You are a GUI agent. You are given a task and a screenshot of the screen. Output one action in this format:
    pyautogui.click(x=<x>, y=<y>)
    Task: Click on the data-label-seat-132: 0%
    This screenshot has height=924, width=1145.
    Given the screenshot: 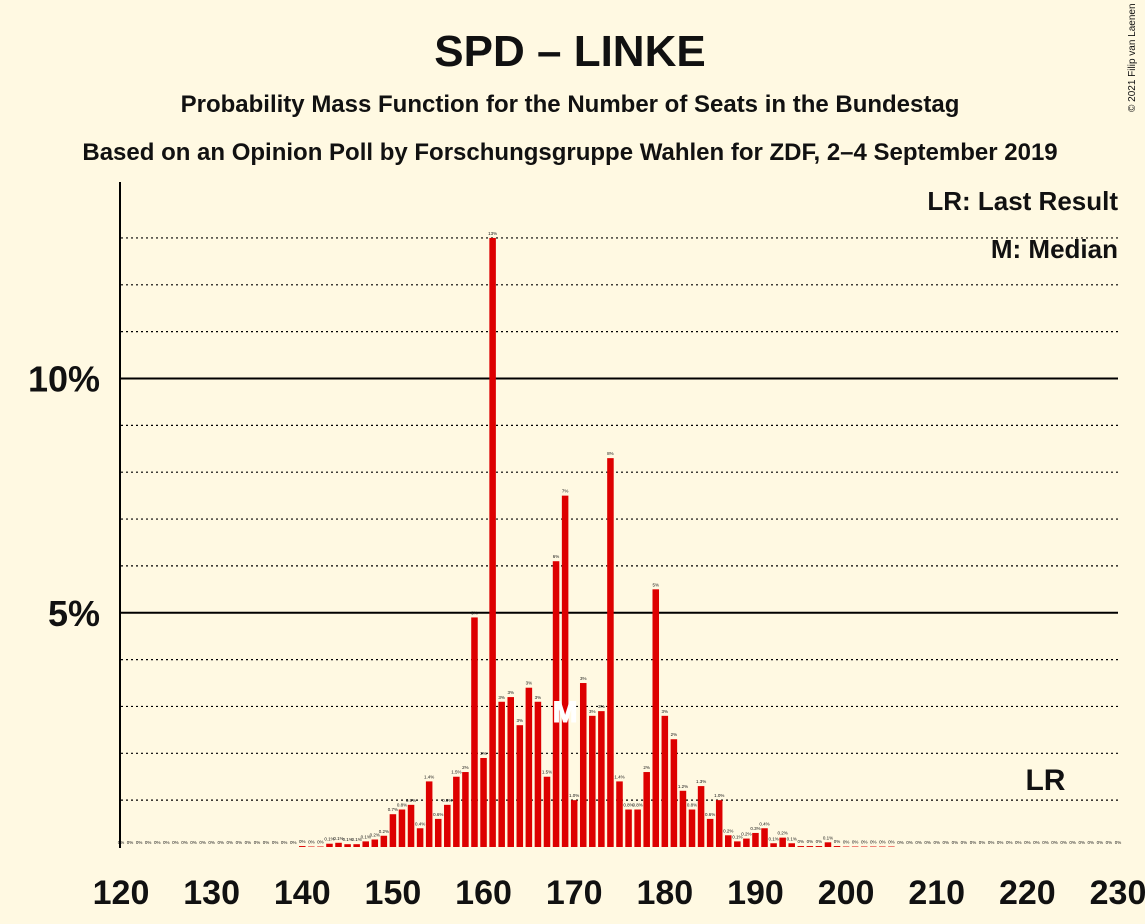 What is the action you would take?
    pyautogui.click(x=230, y=842)
    